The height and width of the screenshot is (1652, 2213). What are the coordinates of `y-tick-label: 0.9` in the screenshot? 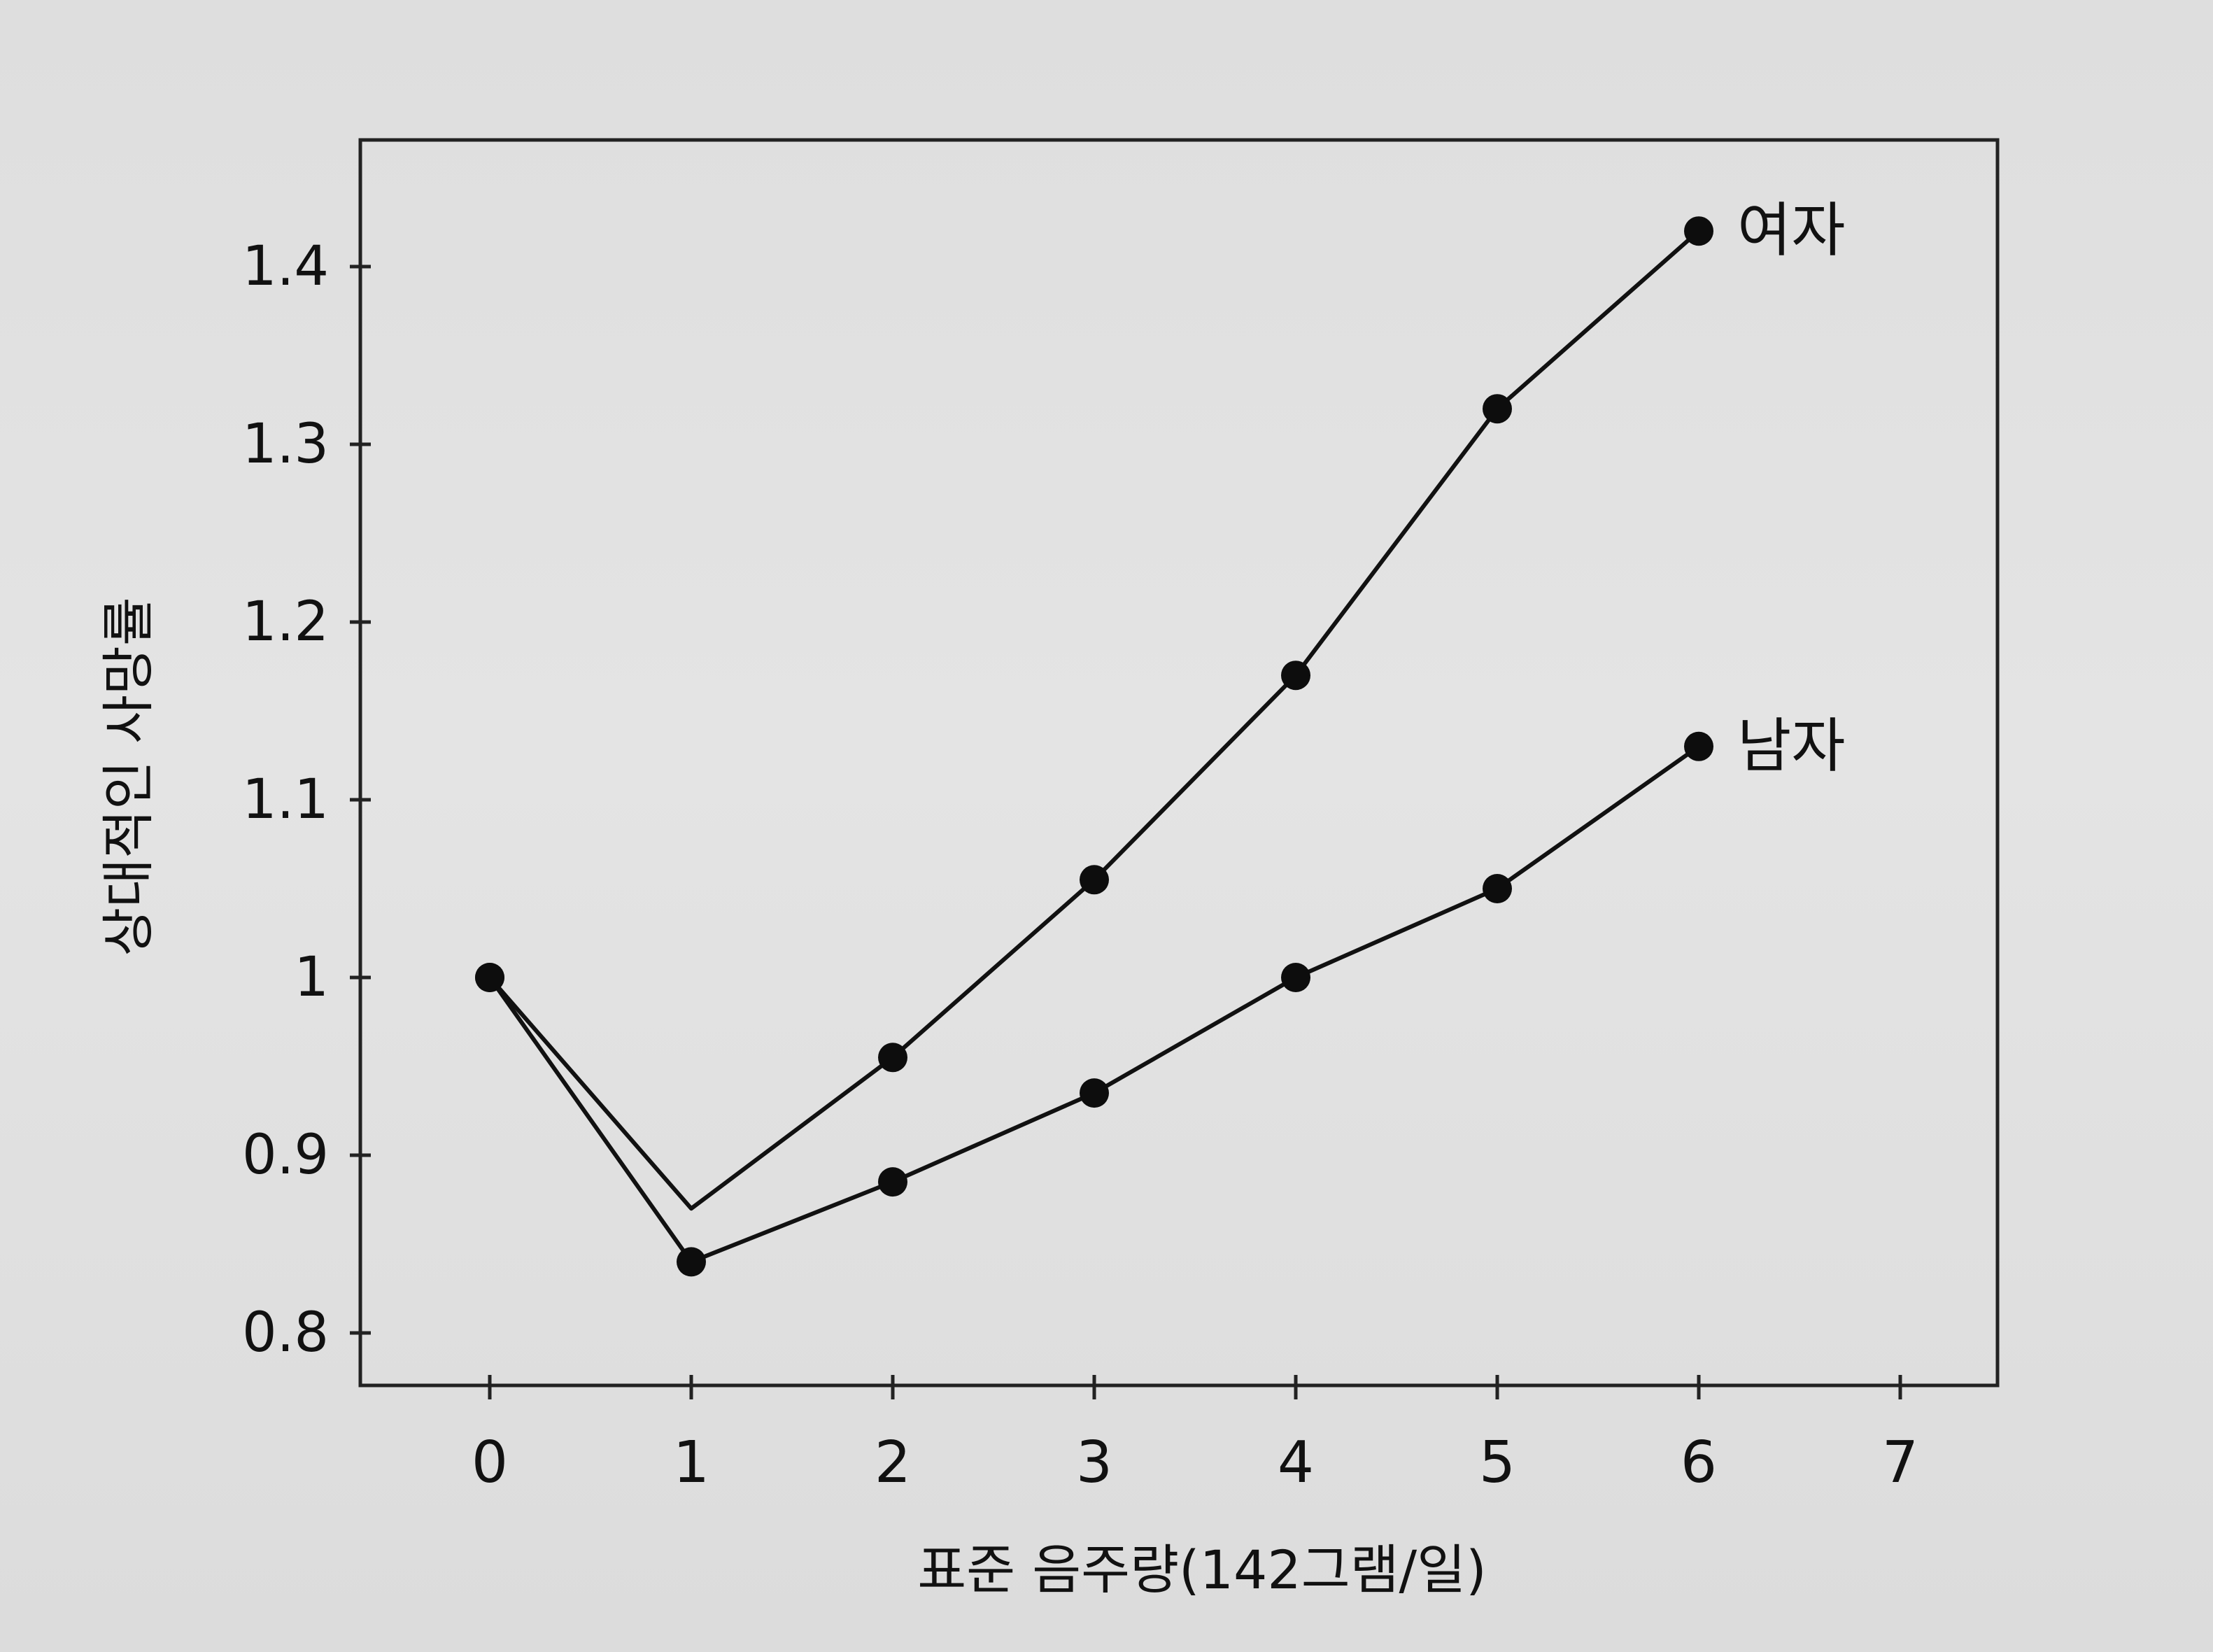 It's located at (285, 1155).